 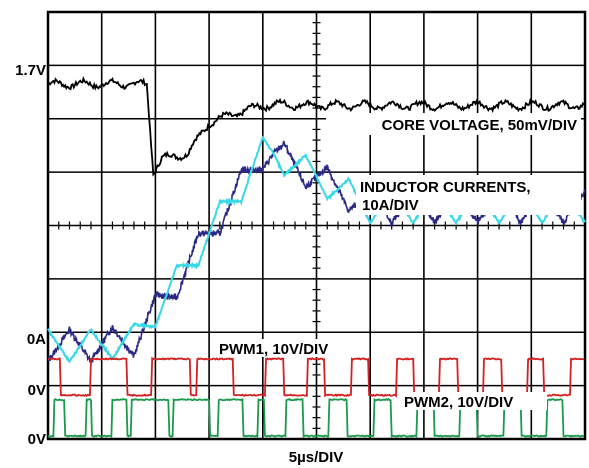 I want to click on pwm1-label: PWM1, 10V/DIV, so click(x=273, y=349).